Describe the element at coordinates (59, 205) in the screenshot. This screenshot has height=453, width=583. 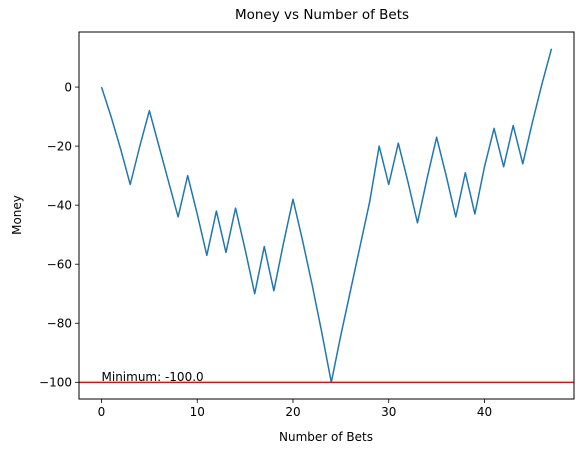
I see `y-tick-label: −40` at that location.